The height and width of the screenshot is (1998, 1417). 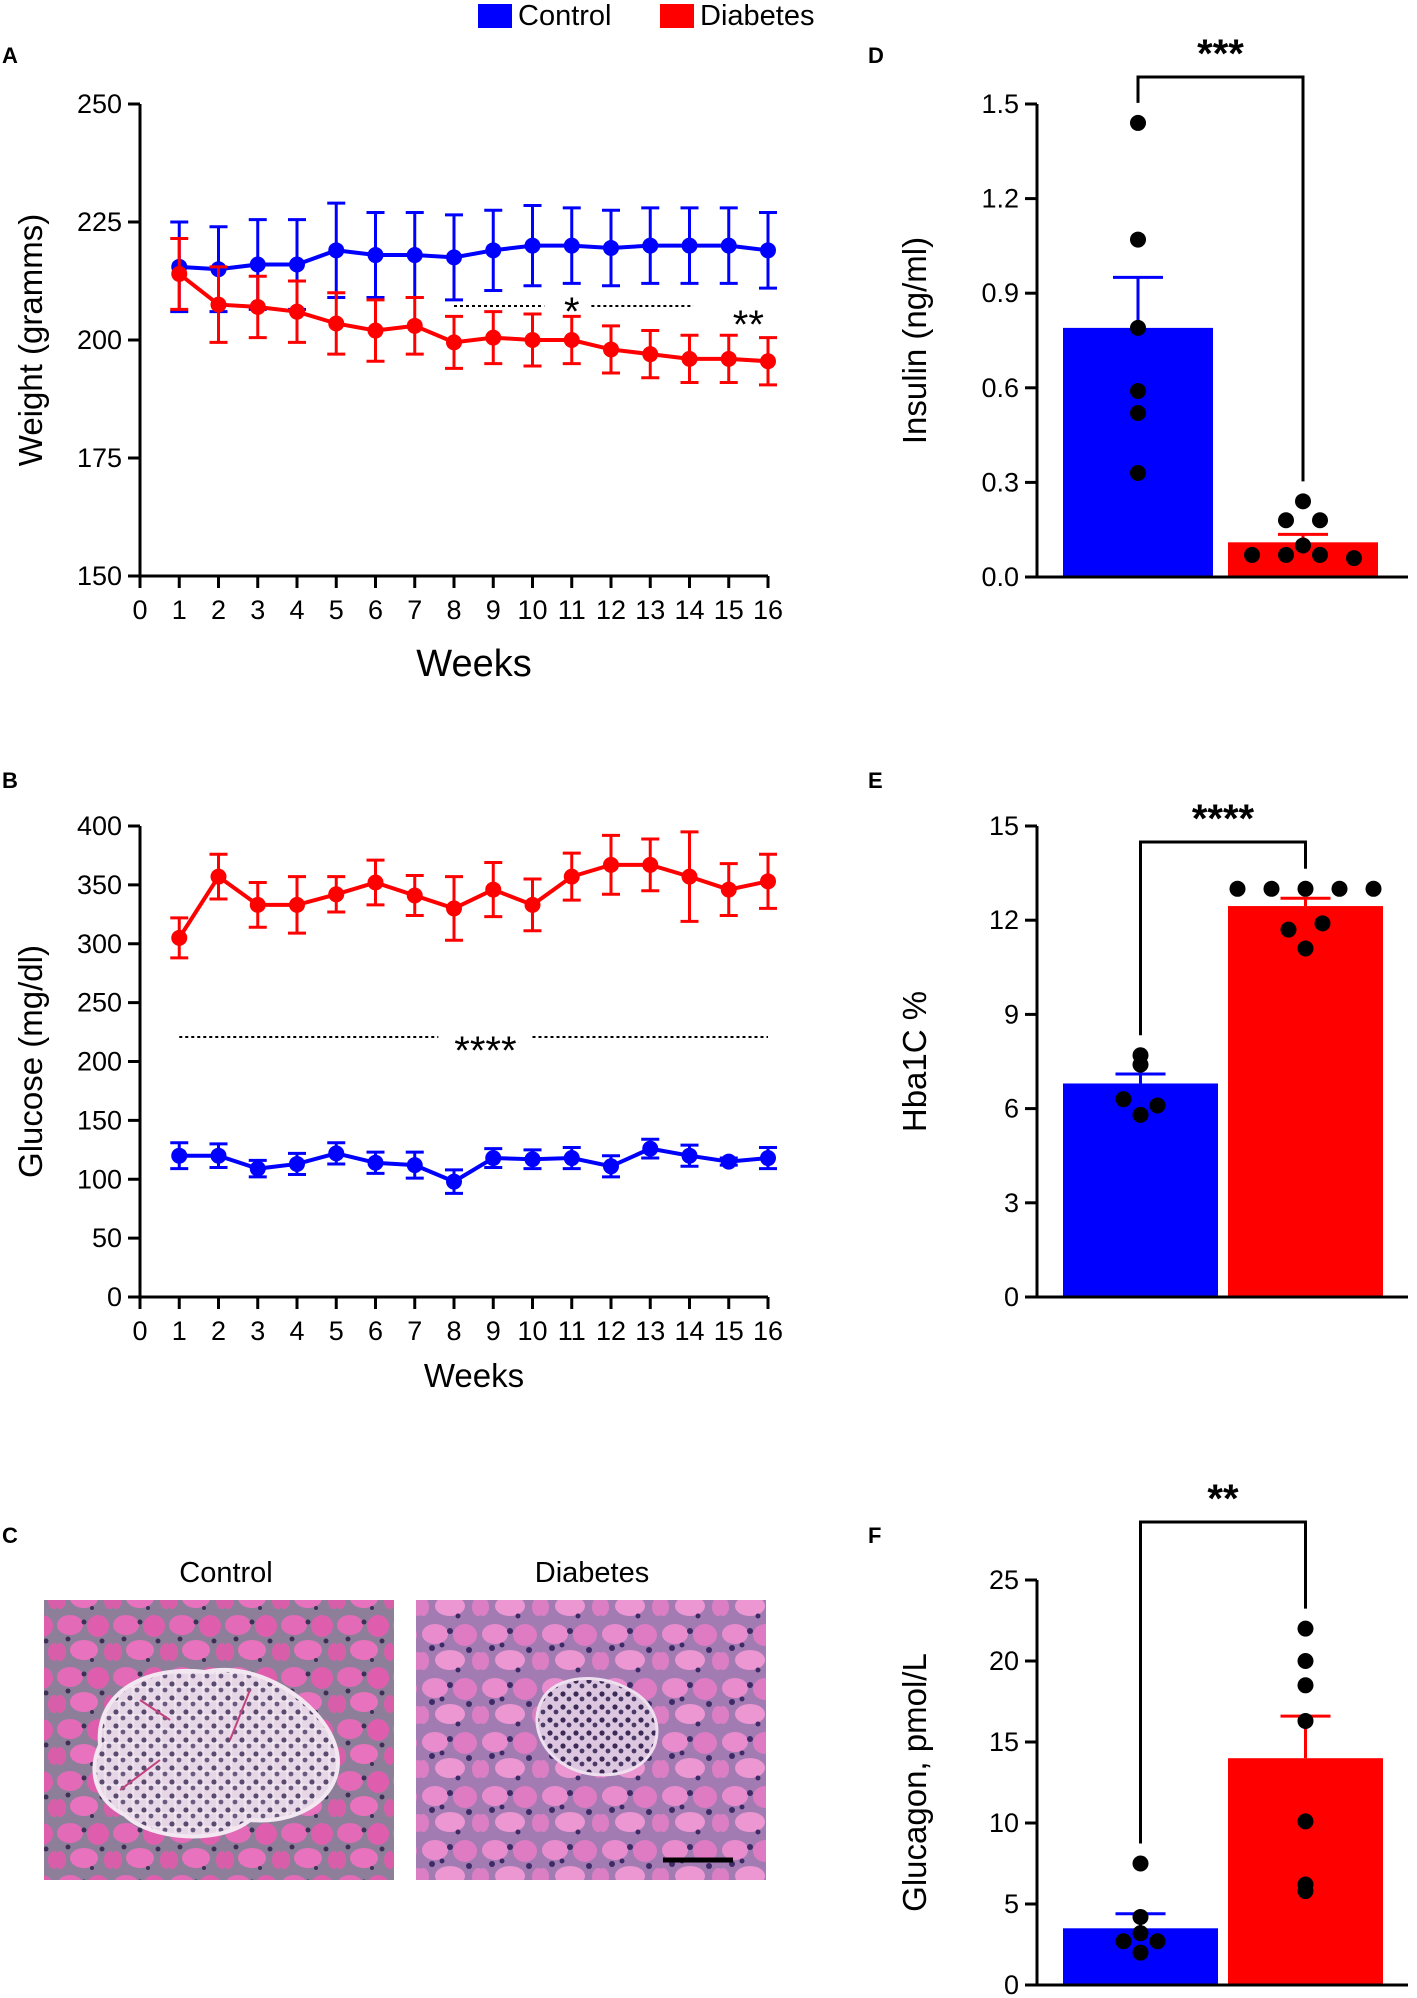 I want to click on y-tick-label: 6, so click(x=1011, y=1109).